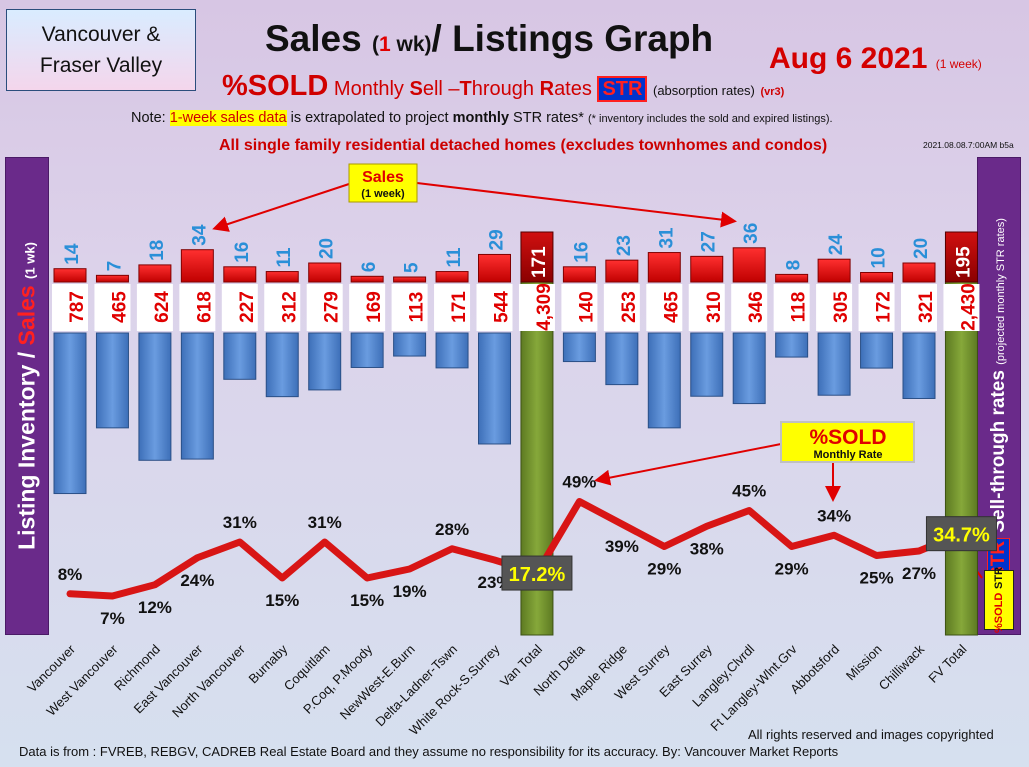 The image size is (1029, 767). Describe the element at coordinates (847, 437) in the screenshot. I see `sold-callout-title: %SOLD` at that location.